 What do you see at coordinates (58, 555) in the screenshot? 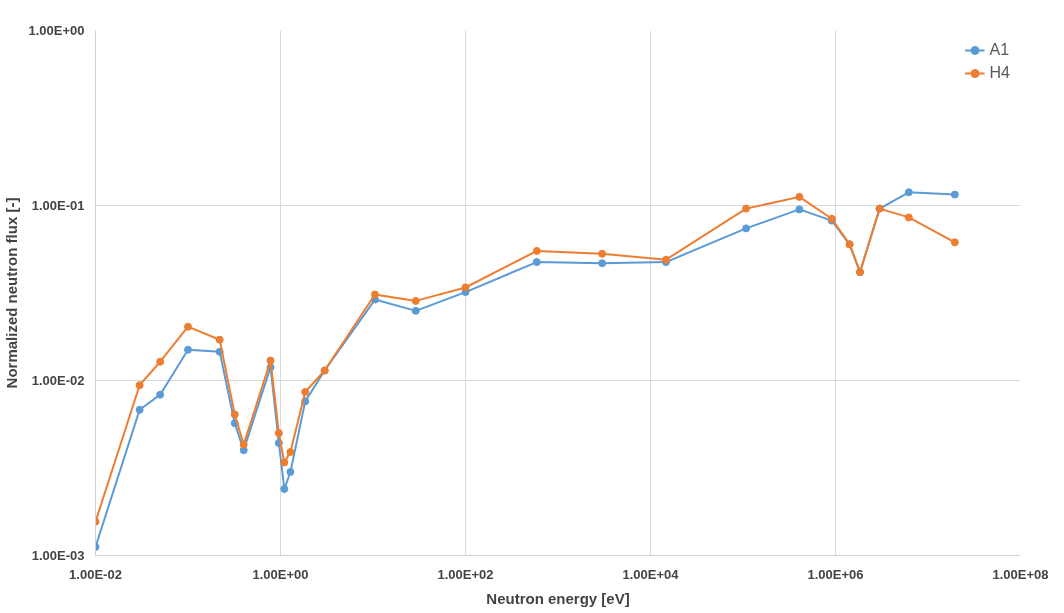
I see `y-tick-label: 1.00E-03` at bounding box center [58, 555].